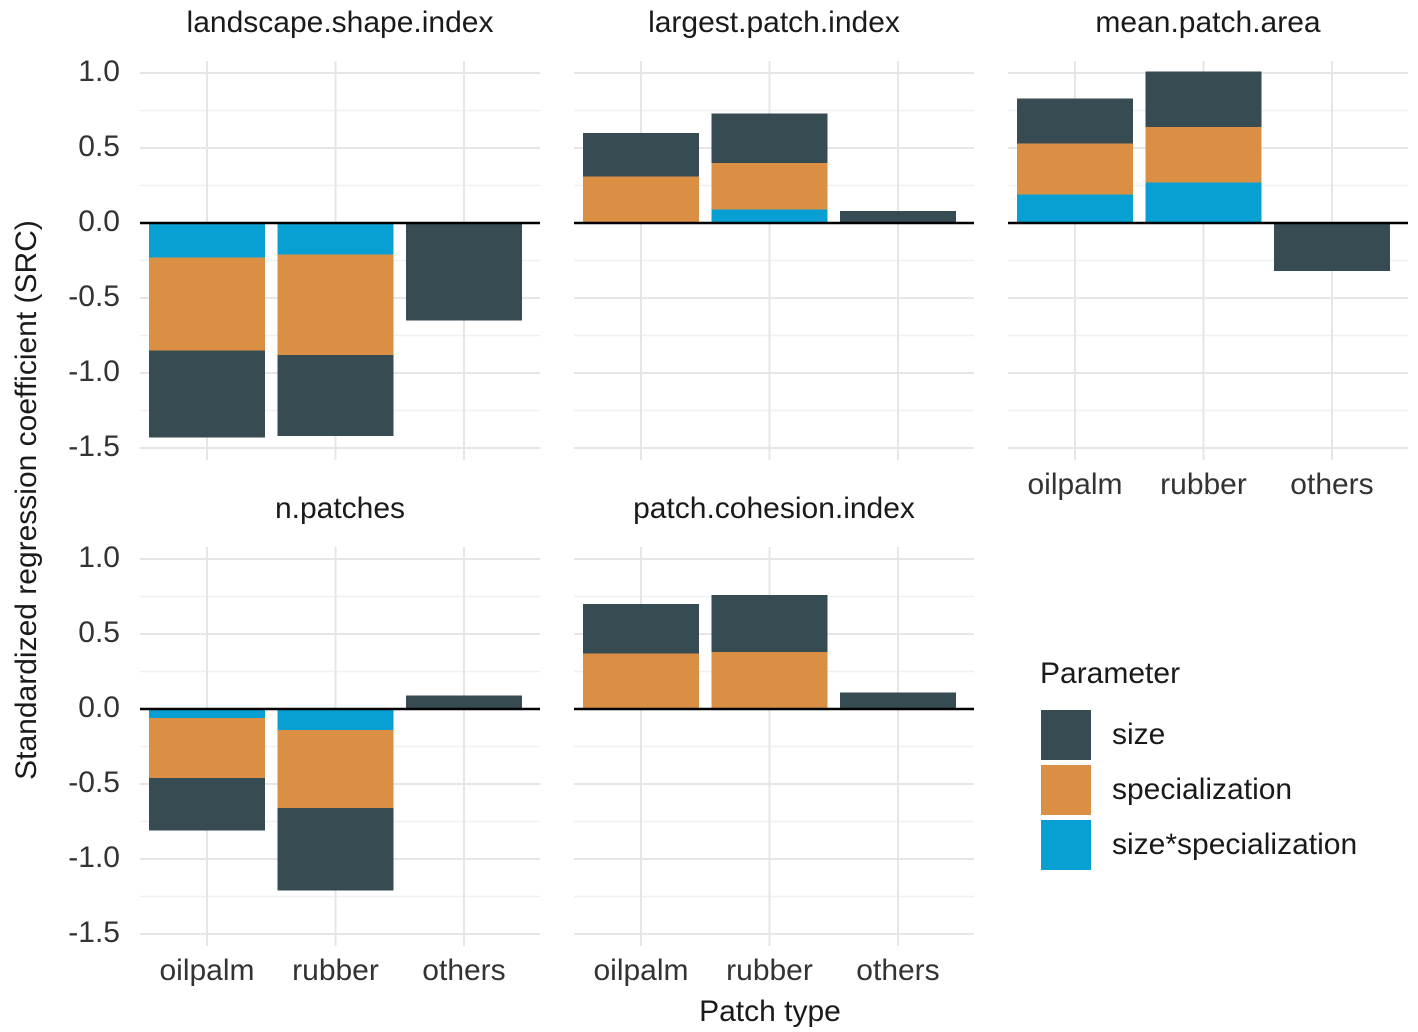 This screenshot has height=1032, width=1418. What do you see at coordinates (774, 508) in the screenshot?
I see `panel-title: patch.cohesion.index` at bounding box center [774, 508].